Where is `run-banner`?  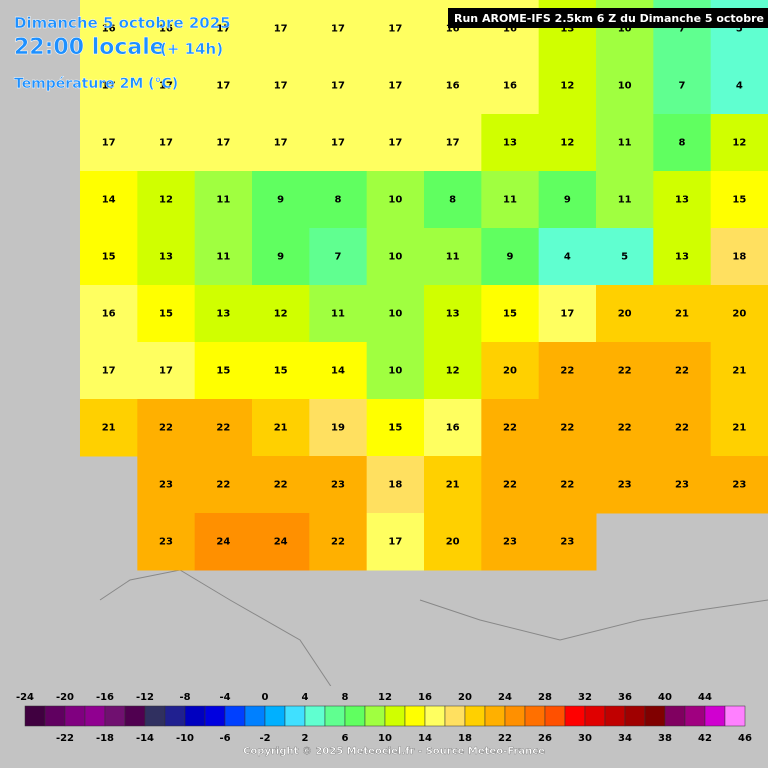 run-banner is located at coordinates (608, 18).